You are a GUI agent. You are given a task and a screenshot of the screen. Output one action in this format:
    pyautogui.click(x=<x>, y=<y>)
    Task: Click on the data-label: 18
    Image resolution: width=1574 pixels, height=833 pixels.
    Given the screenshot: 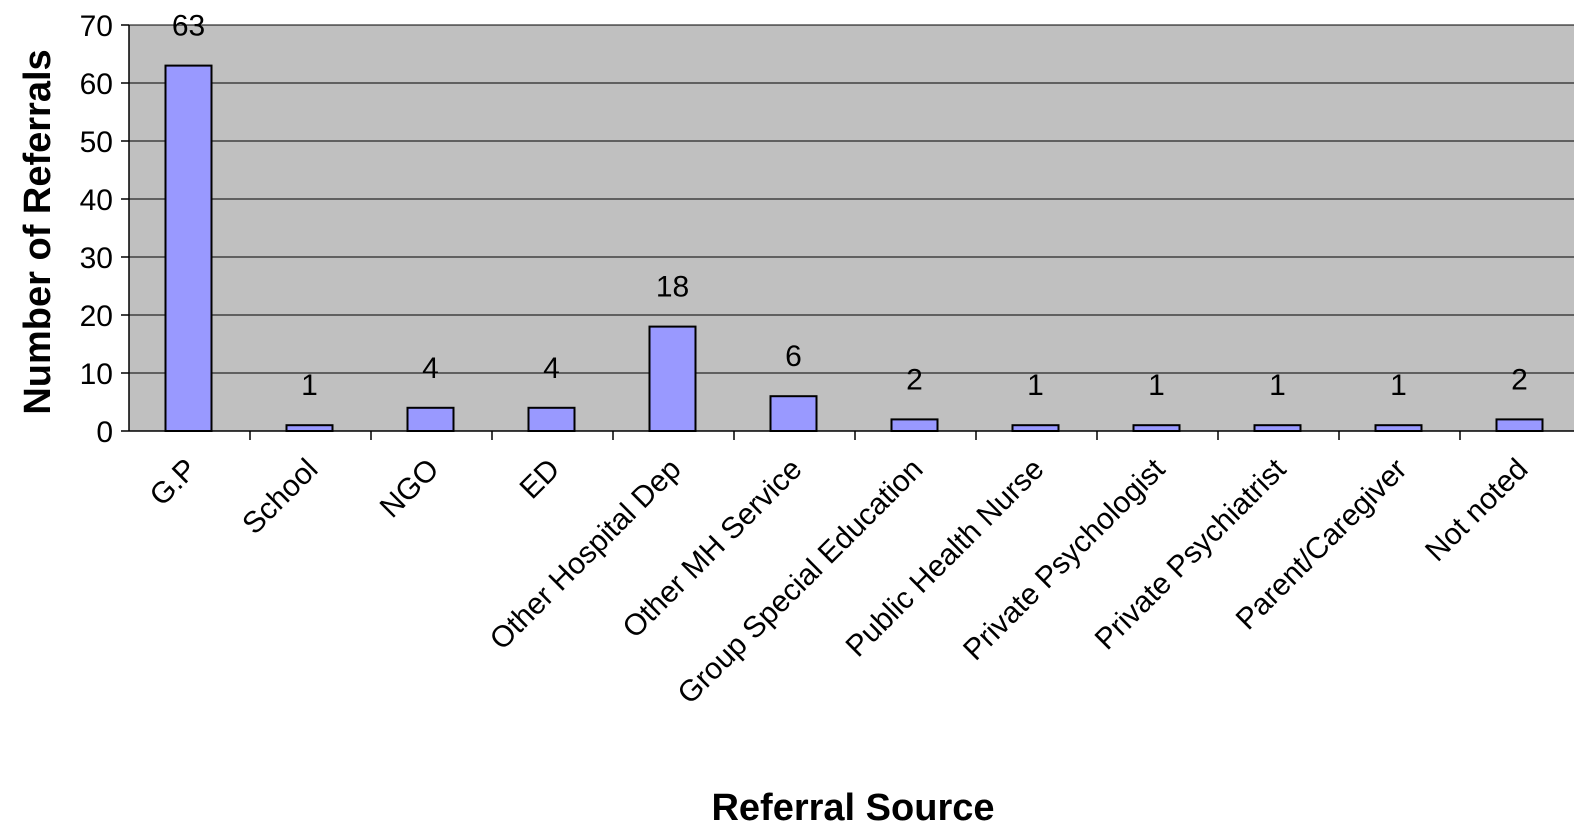 What is the action you would take?
    pyautogui.click(x=672, y=287)
    